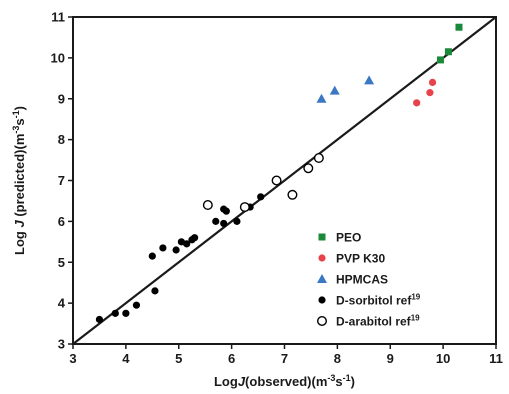 The image size is (509, 394). Describe the element at coordinates (126, 358) in the screenshot. I see `x-tick-label: 4` at that location.